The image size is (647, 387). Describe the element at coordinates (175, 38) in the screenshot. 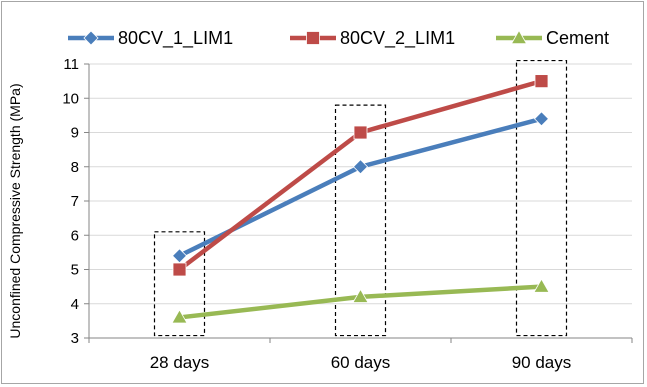

I see `legend-label: 80CV_1_LIM1` at that location.